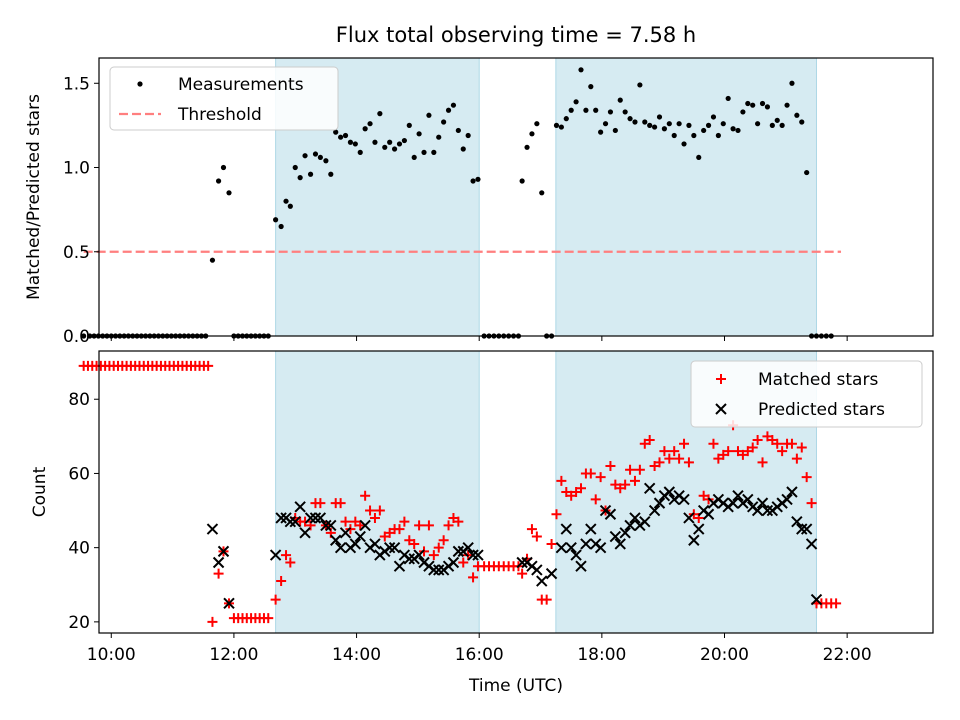  I want to click on x-tick-label: 22:00, so click(847, 655).